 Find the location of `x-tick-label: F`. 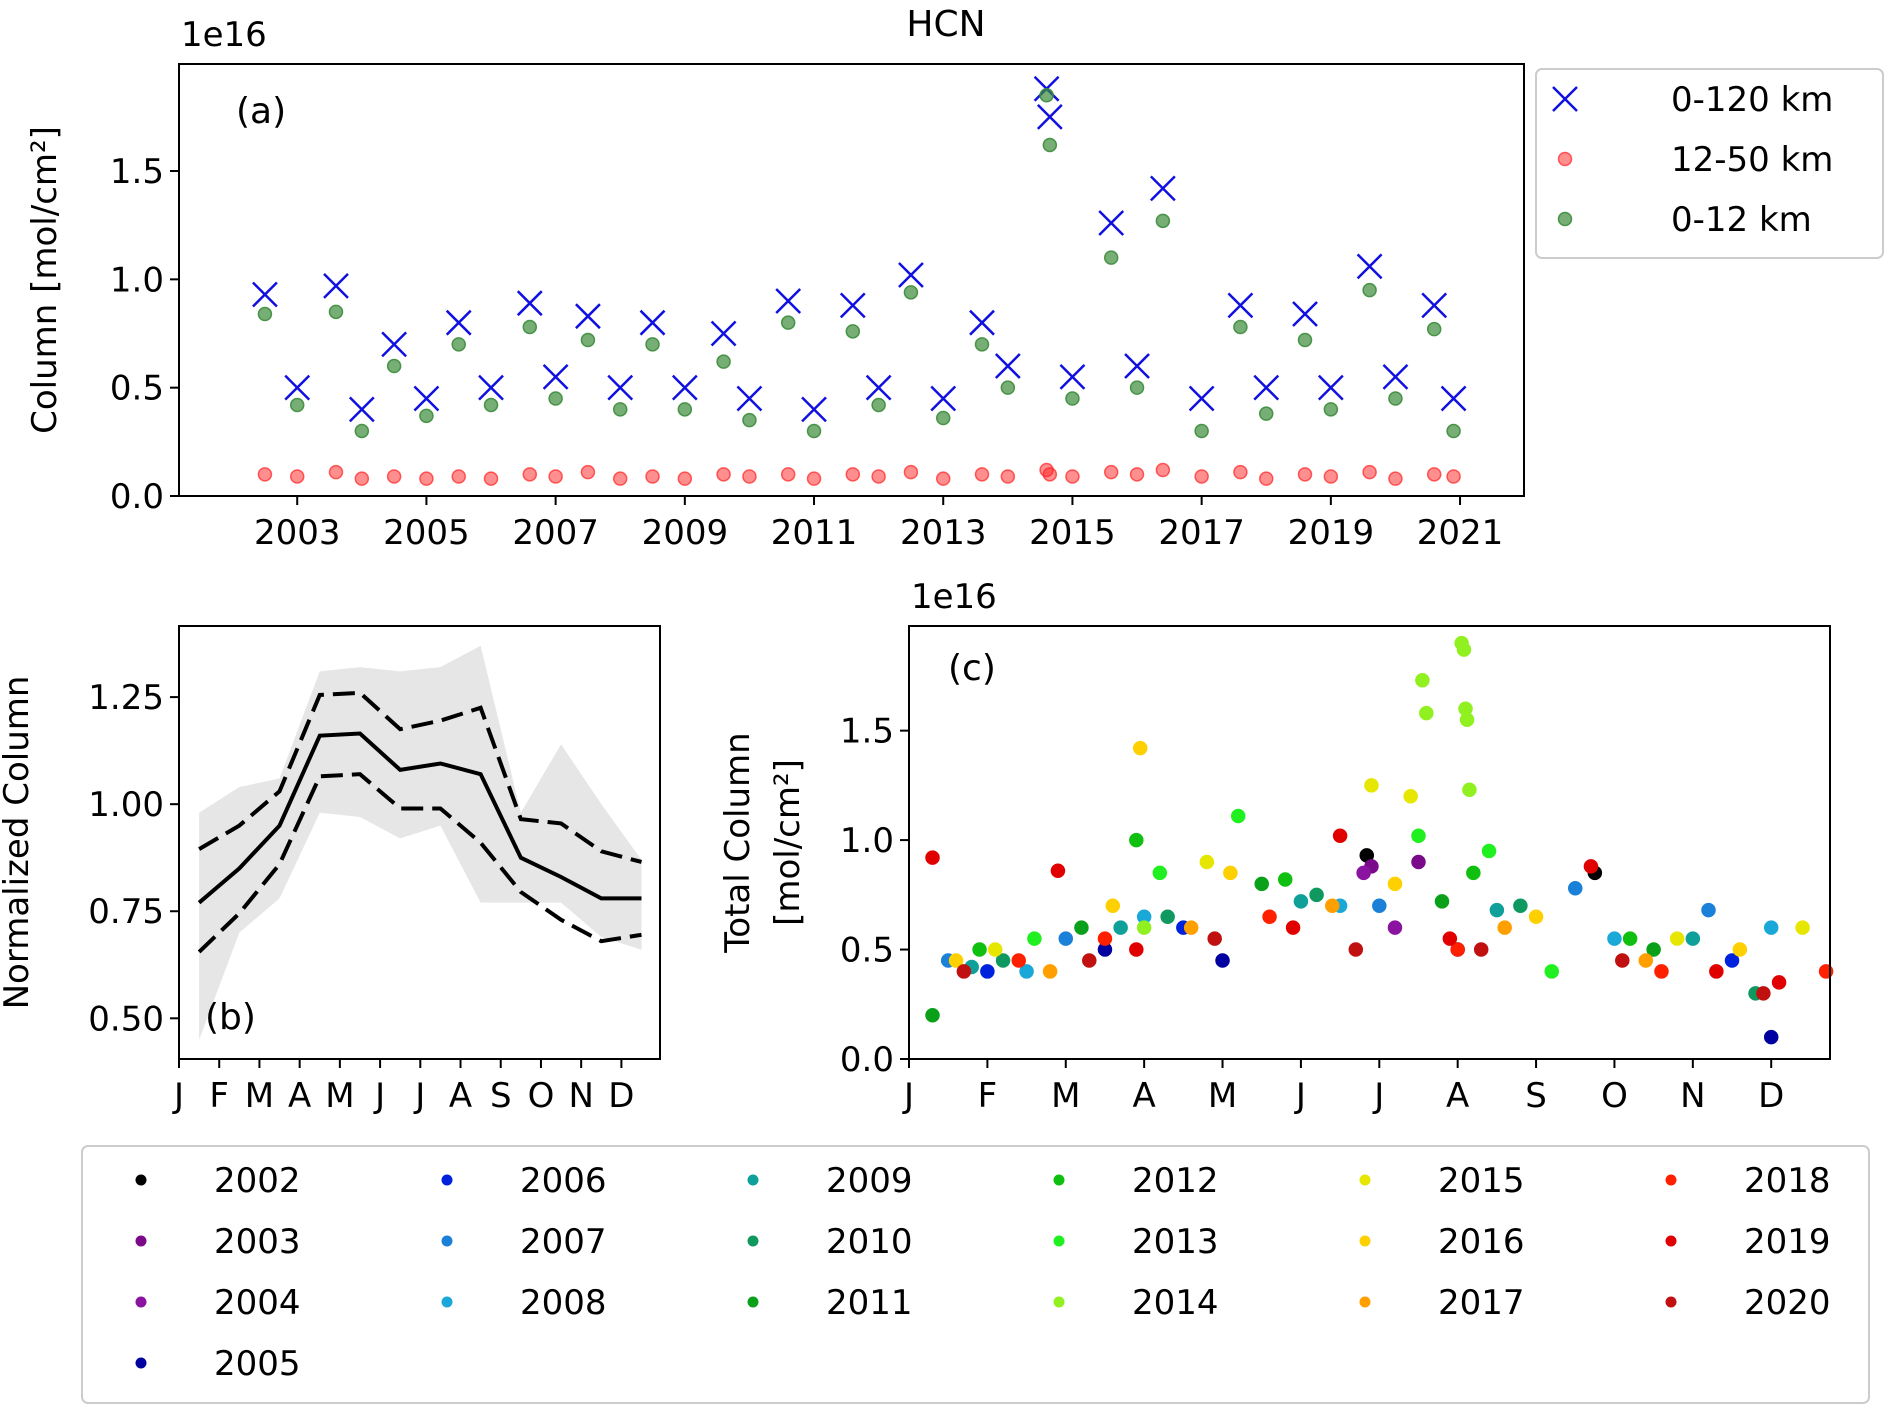

x-tick-label: F is located at coordinates (219, 1096).